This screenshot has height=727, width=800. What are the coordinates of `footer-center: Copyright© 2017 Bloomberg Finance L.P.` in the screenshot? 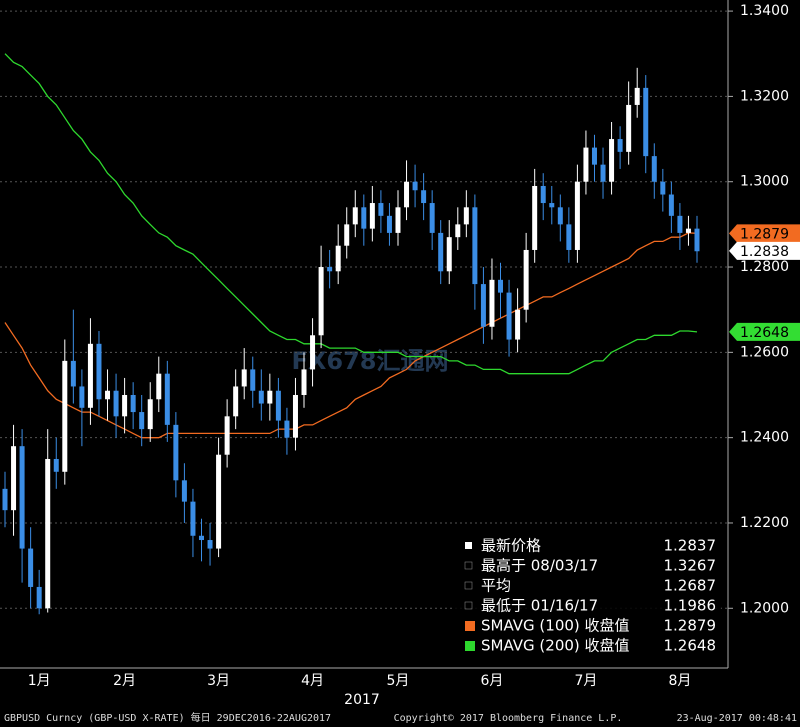 It's located at (508, 718).